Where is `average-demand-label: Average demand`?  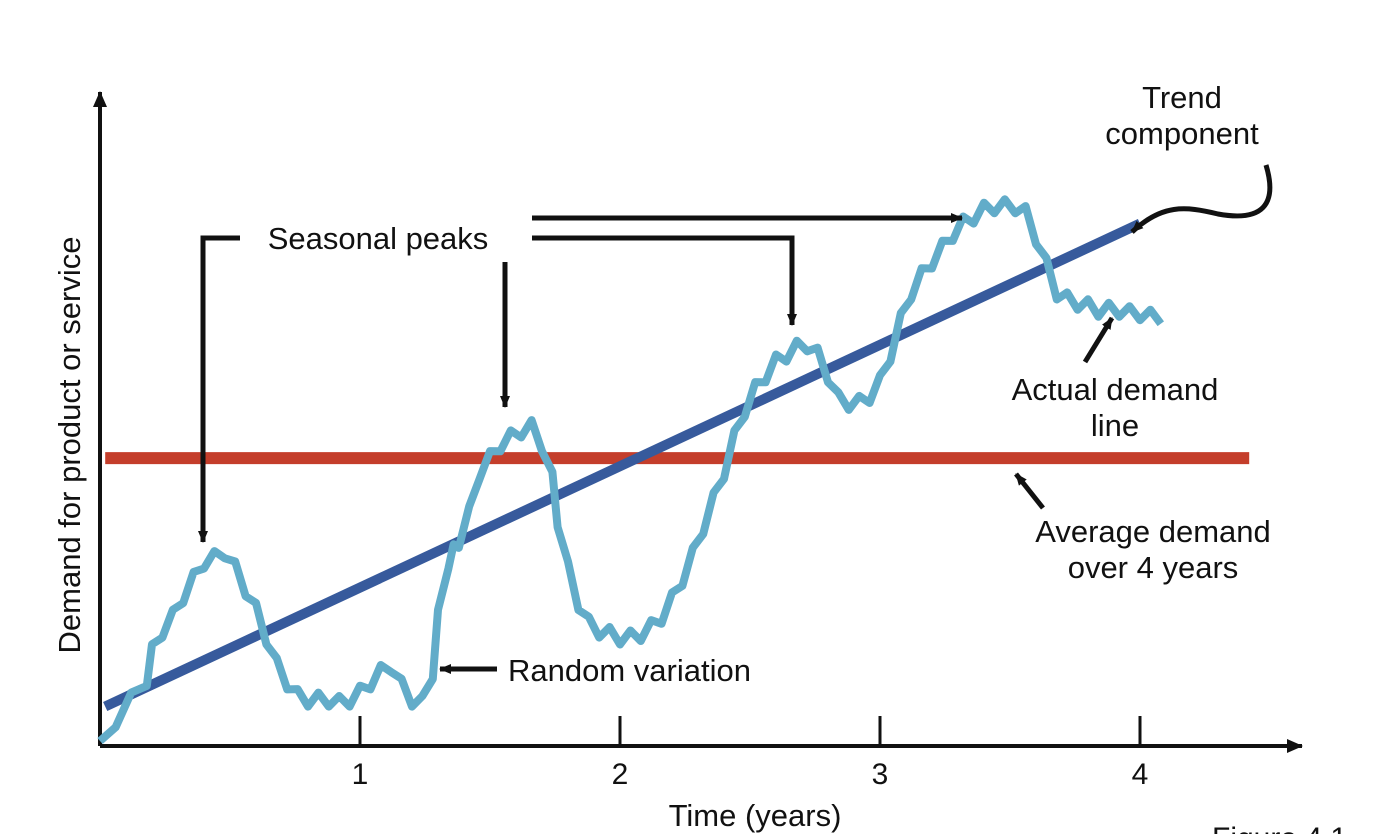
average-demand-label: Average demand is located at coordinates (1153, 531).